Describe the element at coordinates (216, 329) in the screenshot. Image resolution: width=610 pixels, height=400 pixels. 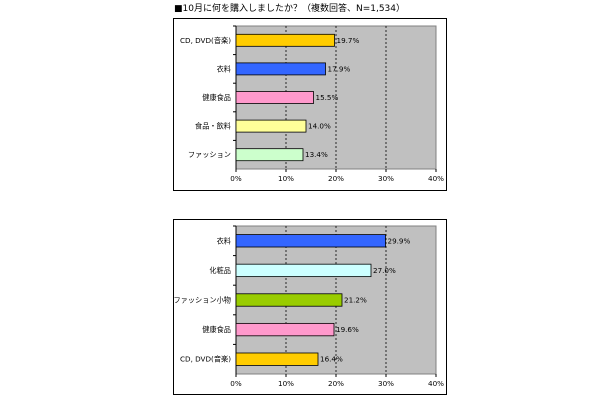
I see `category-label-2-3: 健康食品` at that location.